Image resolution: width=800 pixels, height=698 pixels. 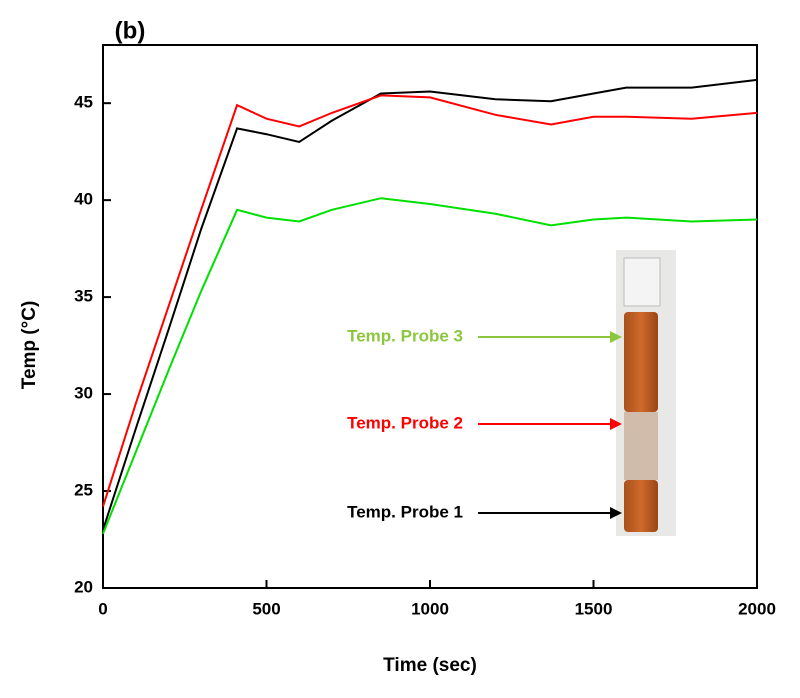 What do you see at coordinates (83, 296) in the screenshot?
I see `y-tick-label: 35` at bounding box center [83, 296].